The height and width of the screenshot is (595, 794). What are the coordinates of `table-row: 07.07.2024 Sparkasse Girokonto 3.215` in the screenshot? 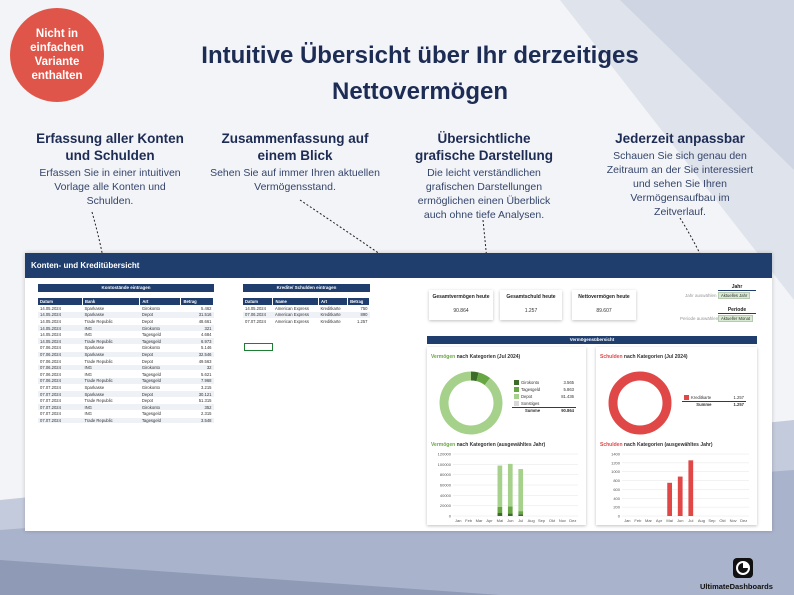 It's located at (126, 388).